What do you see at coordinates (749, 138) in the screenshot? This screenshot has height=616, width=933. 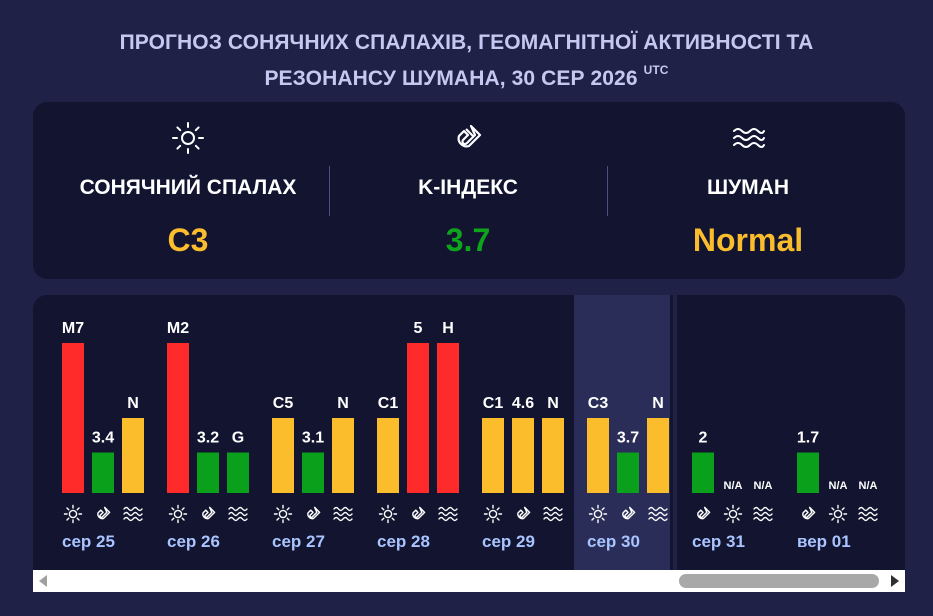 I see `waves-icon` at bounding box center [749, 138].